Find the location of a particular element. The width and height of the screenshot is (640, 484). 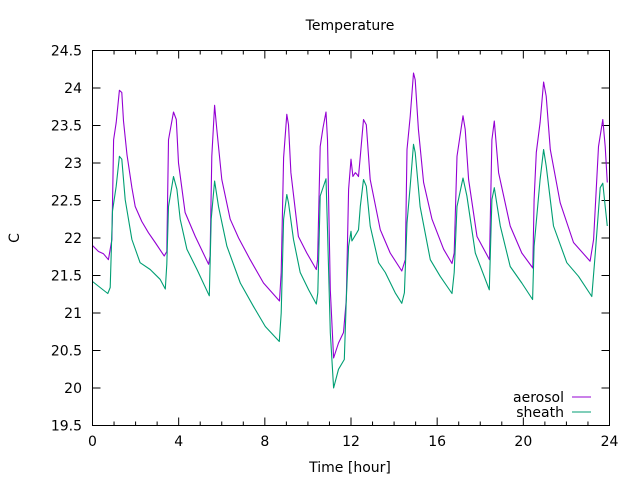

x-tick-label: 0 is located at coordinates (92, 442).